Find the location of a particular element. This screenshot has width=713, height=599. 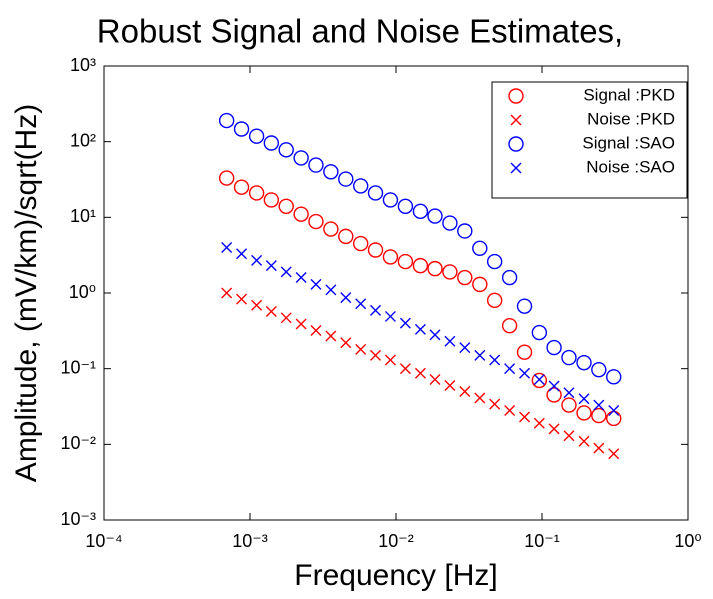

y-axis-label: Amplitude, (mV/km)/sqrt(Hz) is located at coordinates (26, 293).